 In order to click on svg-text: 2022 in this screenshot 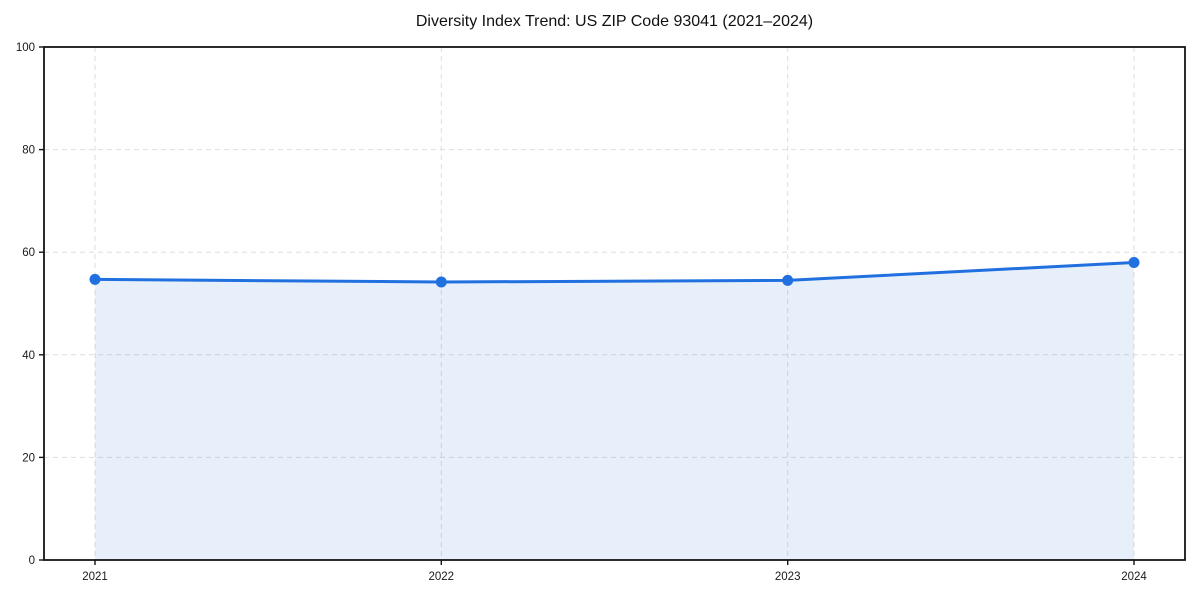, I will do `click(442, 577)`.